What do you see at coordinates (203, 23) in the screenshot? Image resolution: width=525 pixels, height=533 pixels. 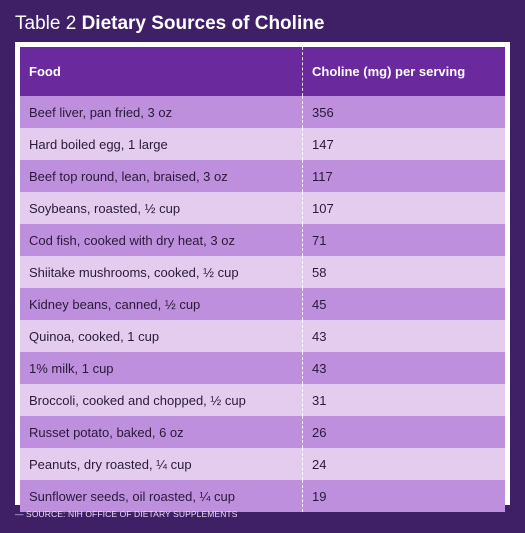 I see `table-name: Dietary Sources of Choline` at bounding box center [203, 23].